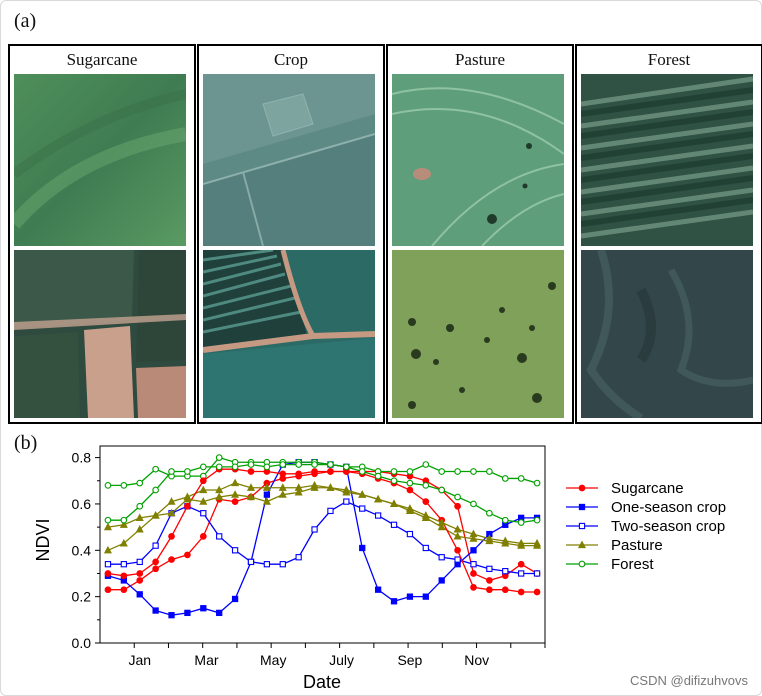 Image resolution: width=762 pixels, height=696 pixels. I want to click on image-column-sugarcane: Sugarcane, so click(102, 234).